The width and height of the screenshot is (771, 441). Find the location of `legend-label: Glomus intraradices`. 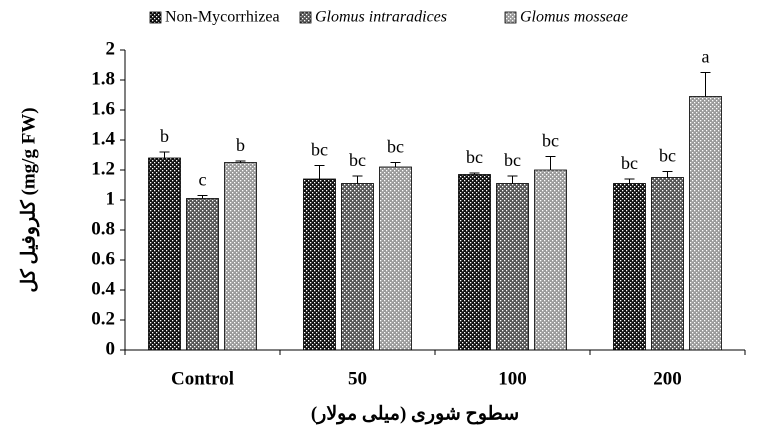

legend-label: Glomus intraradices is located at coordinates (381, 17).